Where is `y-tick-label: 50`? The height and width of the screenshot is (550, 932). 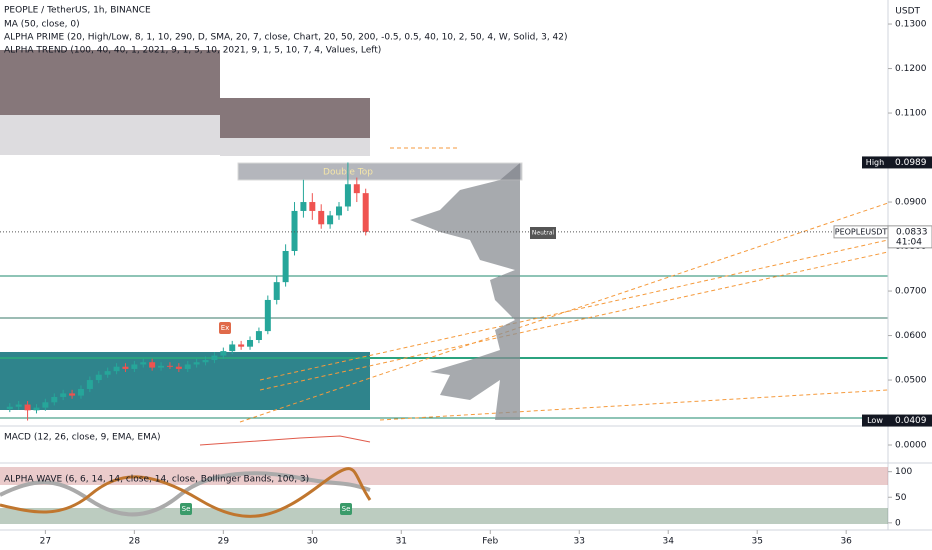 y-tick-label: 50 is located at coordinates (901, 498).